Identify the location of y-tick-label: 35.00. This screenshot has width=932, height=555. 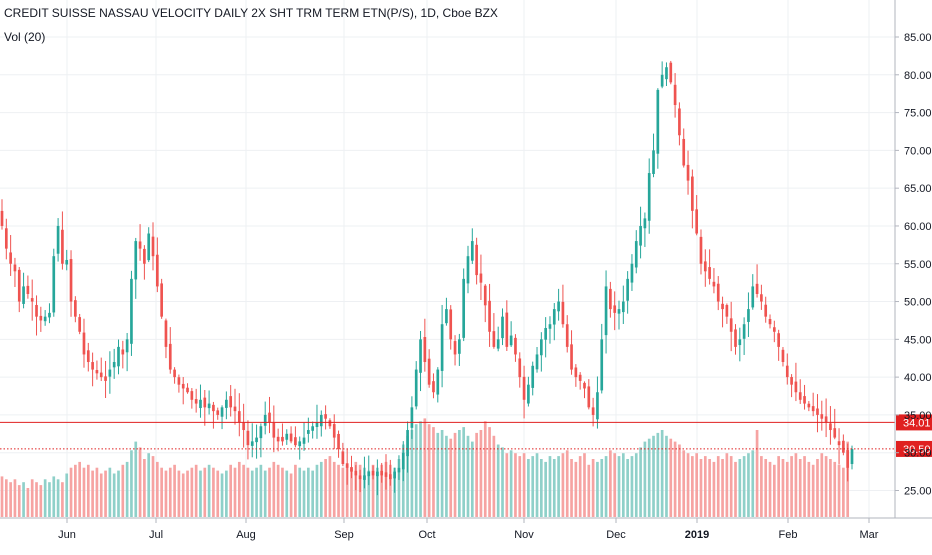
(918, 416).